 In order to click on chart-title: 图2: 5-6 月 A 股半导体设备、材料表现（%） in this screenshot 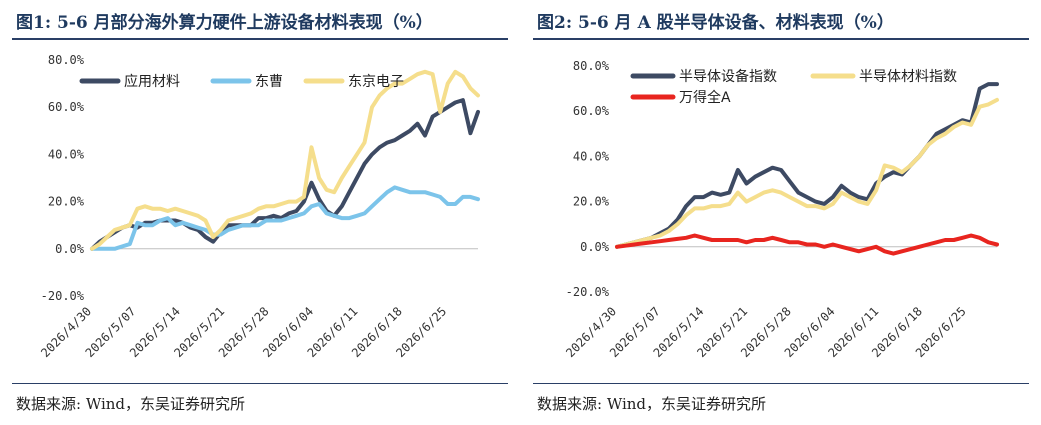, I will do `click(715, 23)`.